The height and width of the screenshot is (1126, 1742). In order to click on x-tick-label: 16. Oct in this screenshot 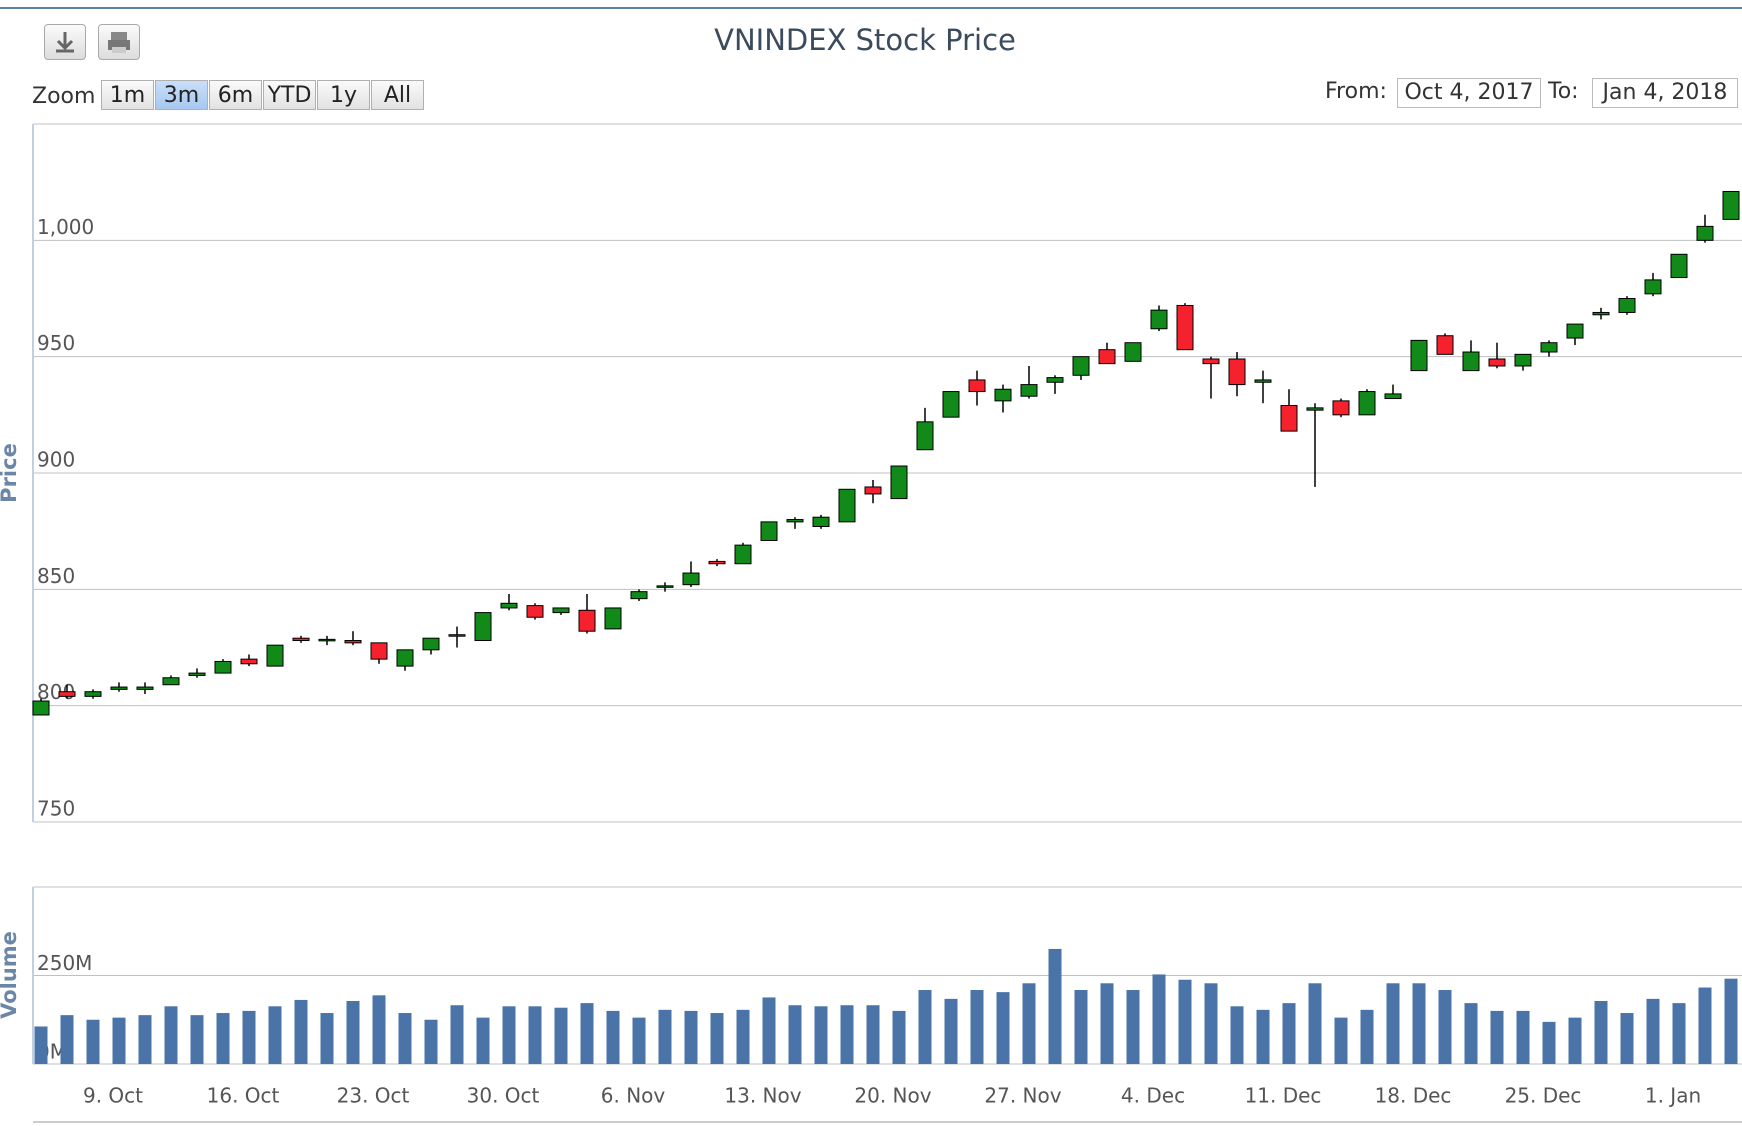, I will do `click(243, 1096)`.